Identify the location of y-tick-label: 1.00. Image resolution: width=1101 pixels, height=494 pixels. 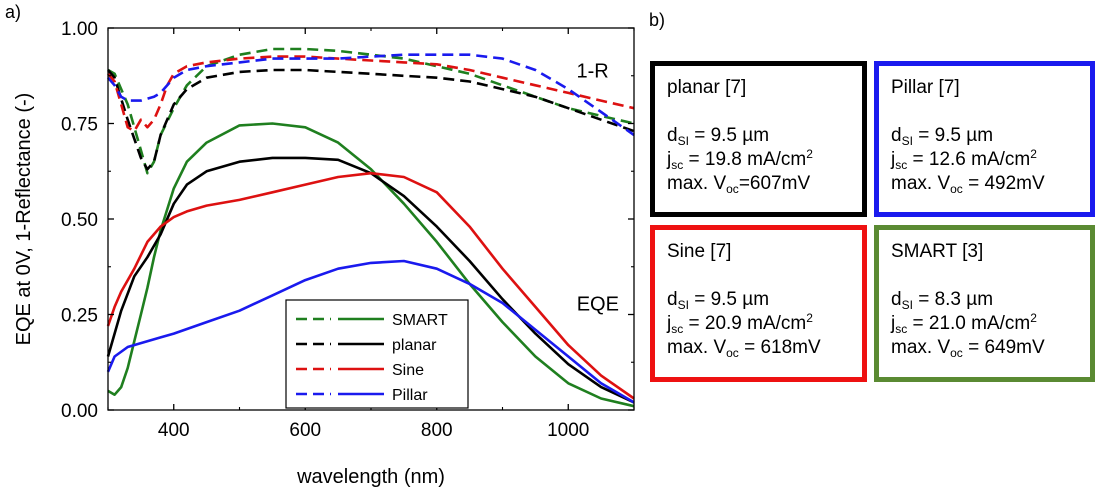
(79, 29).